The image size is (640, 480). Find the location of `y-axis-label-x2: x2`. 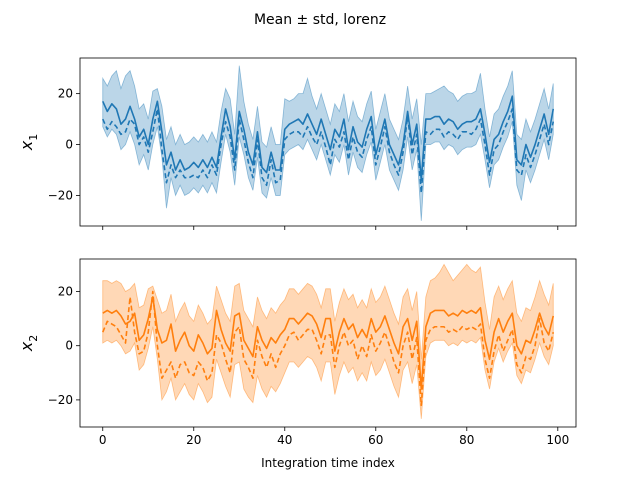

y-axis-label-x2: x2 is located at coordinates (28, 343).